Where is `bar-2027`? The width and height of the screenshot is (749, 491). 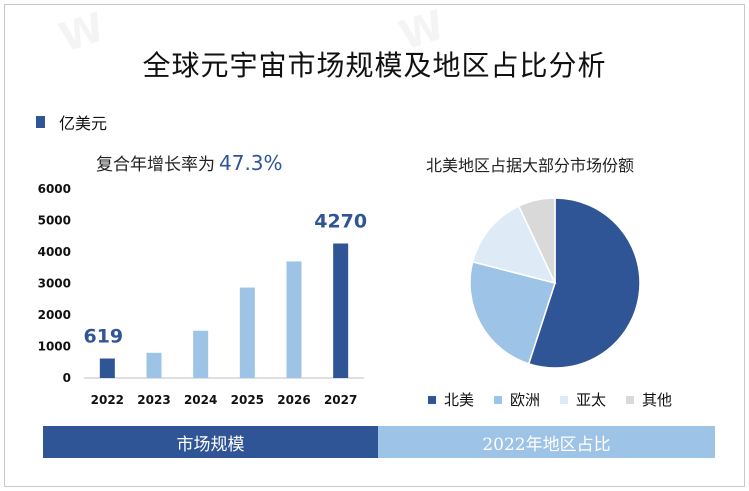
bar-2027 is located at coordinates (341, 310).